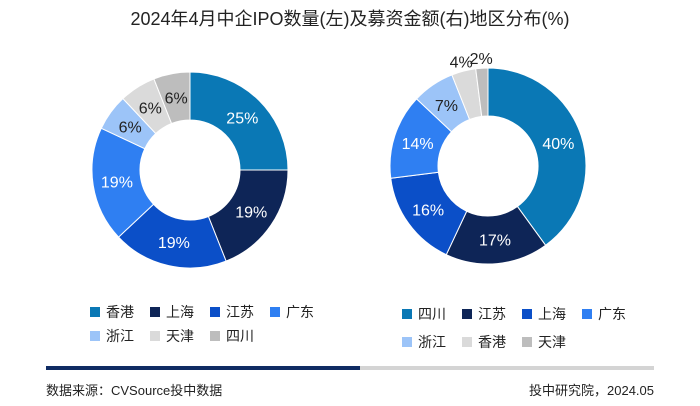  What do you see at coordinates (507, 368) in the screenshot?
I see `footer-divider-light` at bounding box center [507, 368].